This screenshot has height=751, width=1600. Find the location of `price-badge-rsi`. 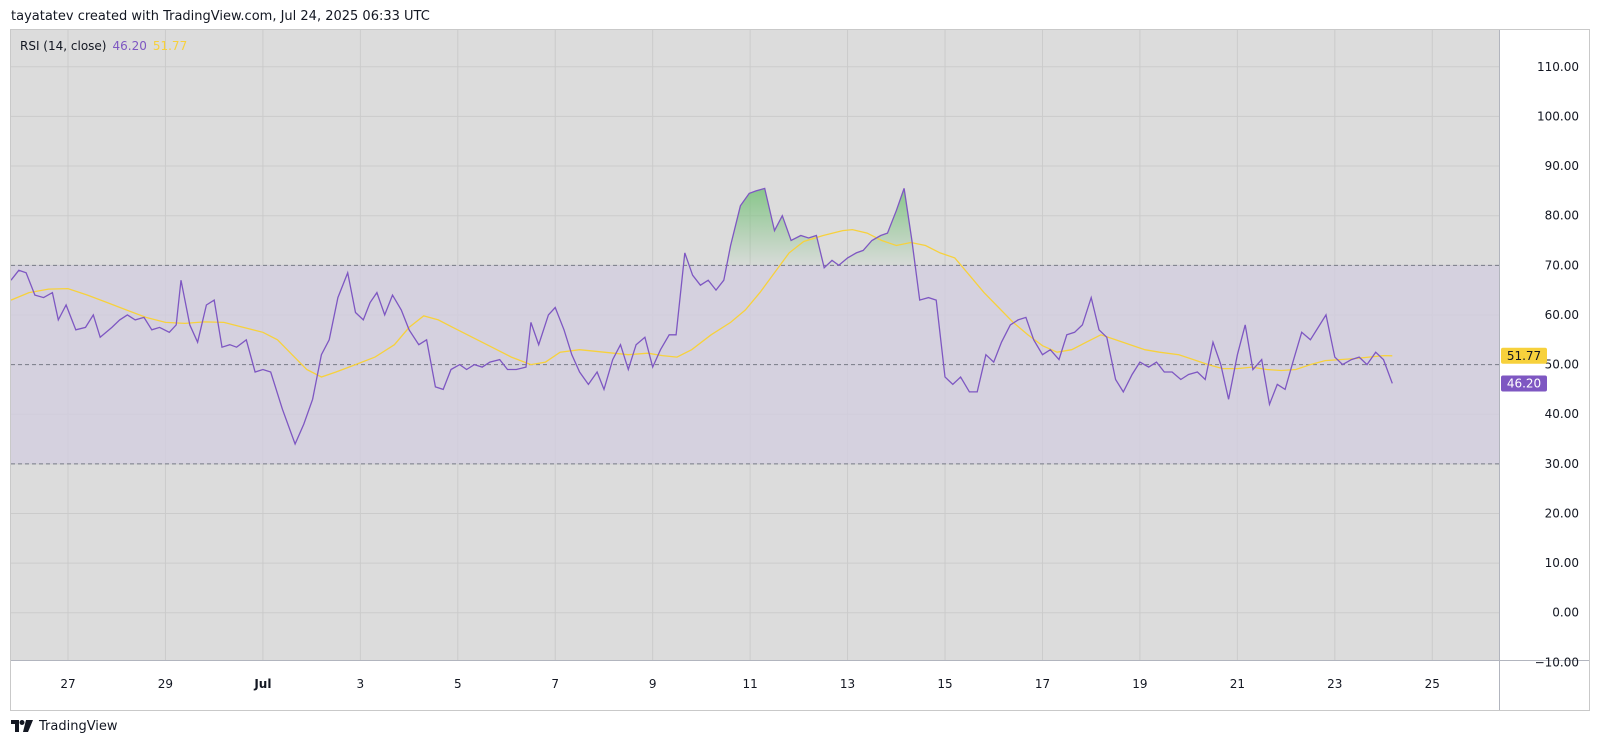

price-badge-rsi is located at coordinates (1524, 383).